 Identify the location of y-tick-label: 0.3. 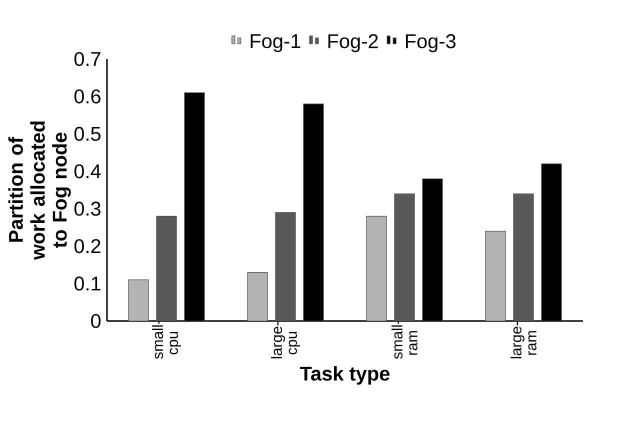
(87, 209).